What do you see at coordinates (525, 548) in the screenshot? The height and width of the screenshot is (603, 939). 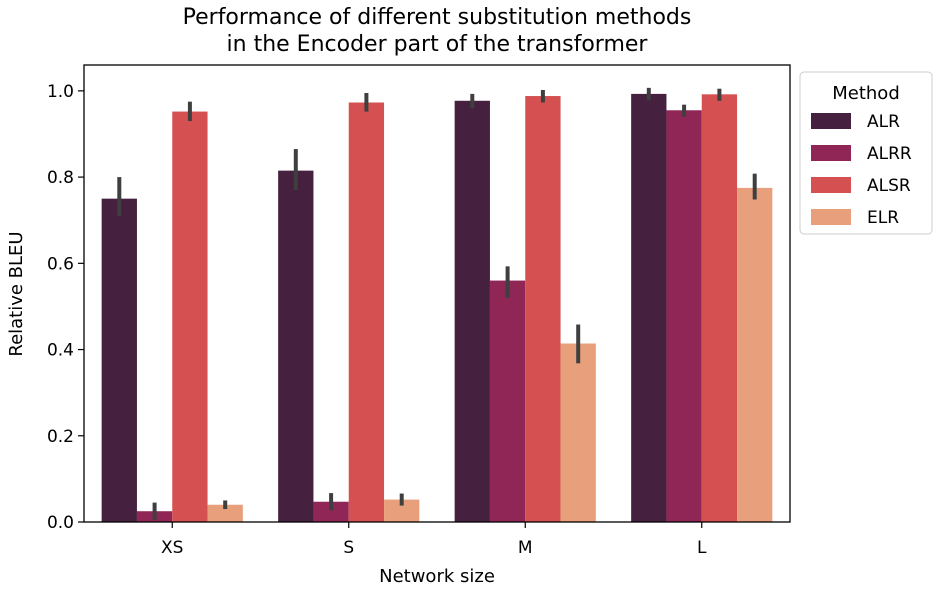 I see `x-tick-label: M` at bounding box center [525, 548].